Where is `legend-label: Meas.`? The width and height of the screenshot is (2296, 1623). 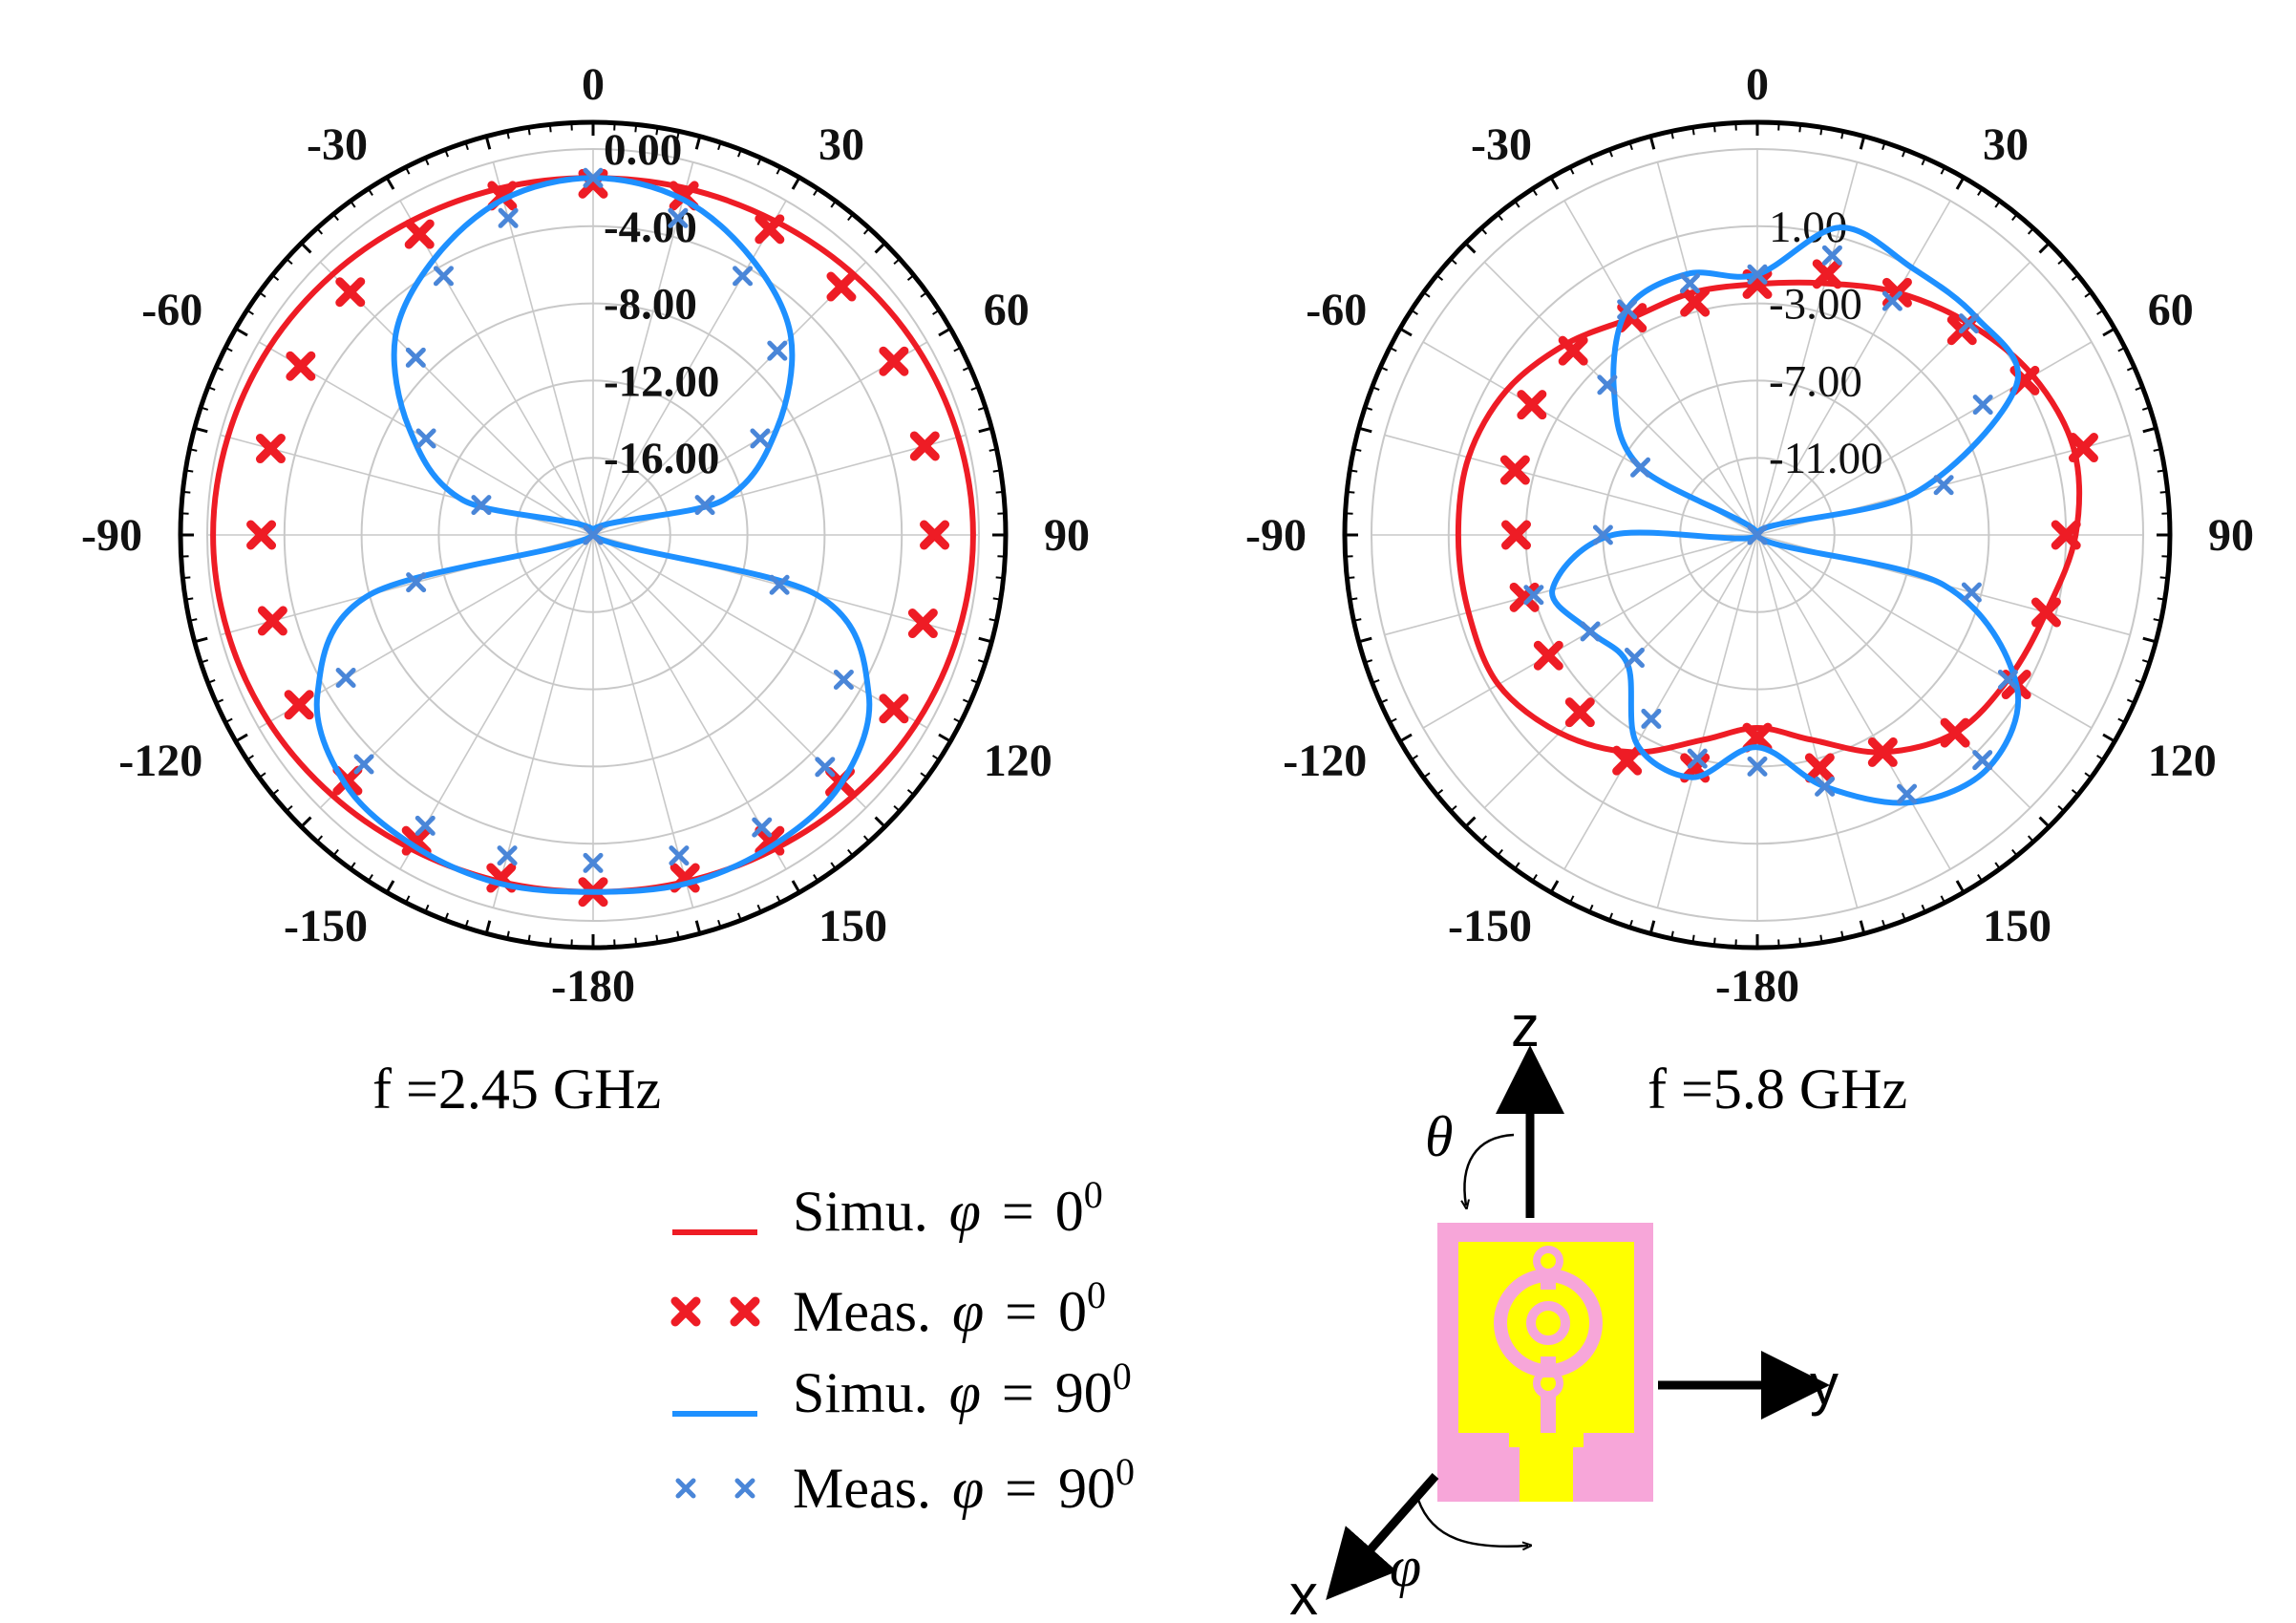 legend-label: Meas. is located at coordinates (862, 1488).